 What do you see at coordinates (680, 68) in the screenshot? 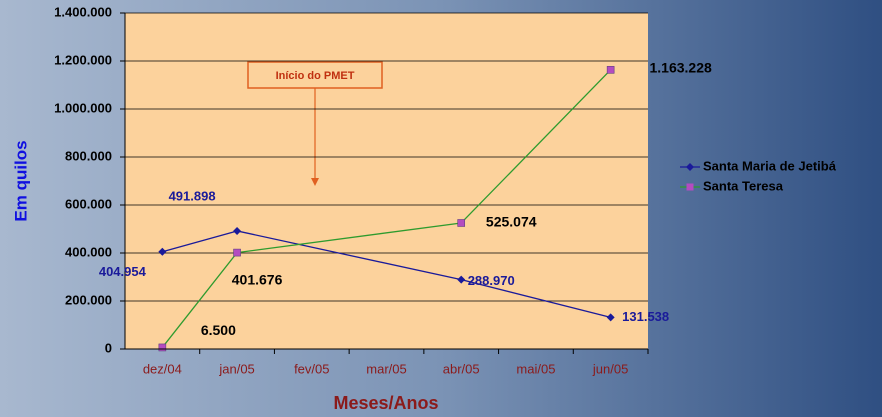
I see `data-label: 1.163.228` at bounding box center [680, 68].